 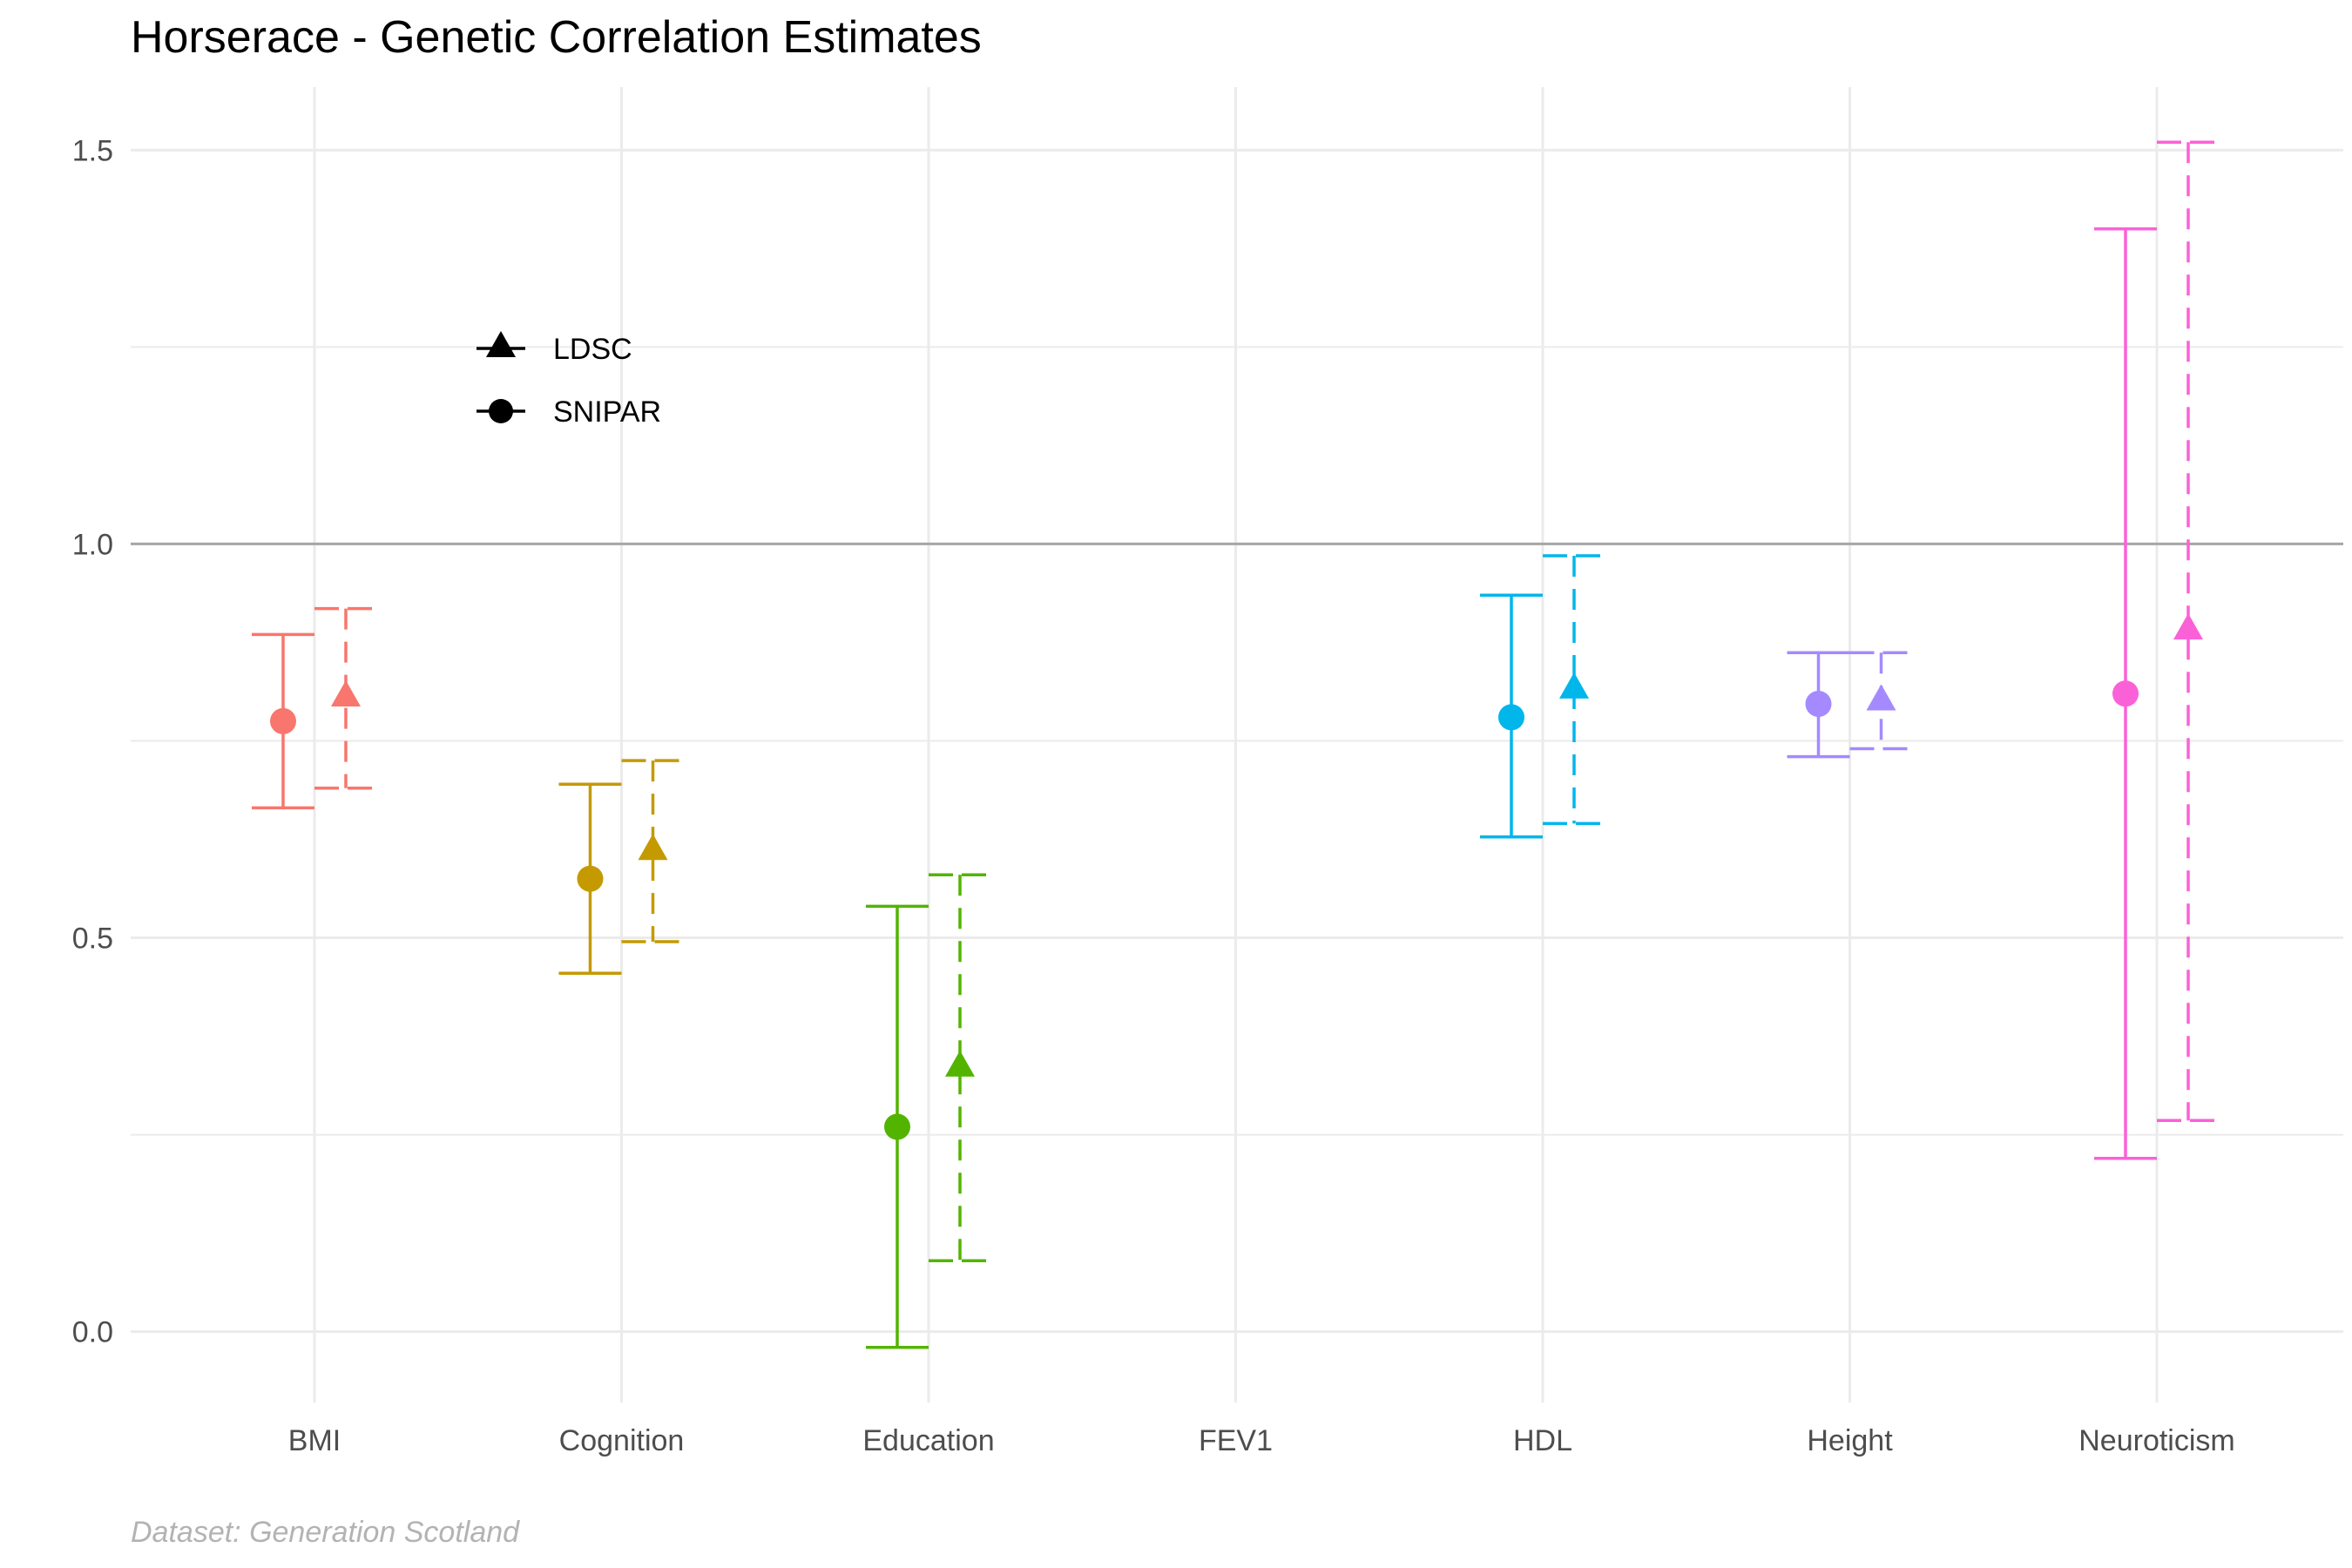 What do you see at coordinates (1542, 1440) in the screenshot?
I see `x-tick-label: HDL` at bounding box center [1542, 1440].